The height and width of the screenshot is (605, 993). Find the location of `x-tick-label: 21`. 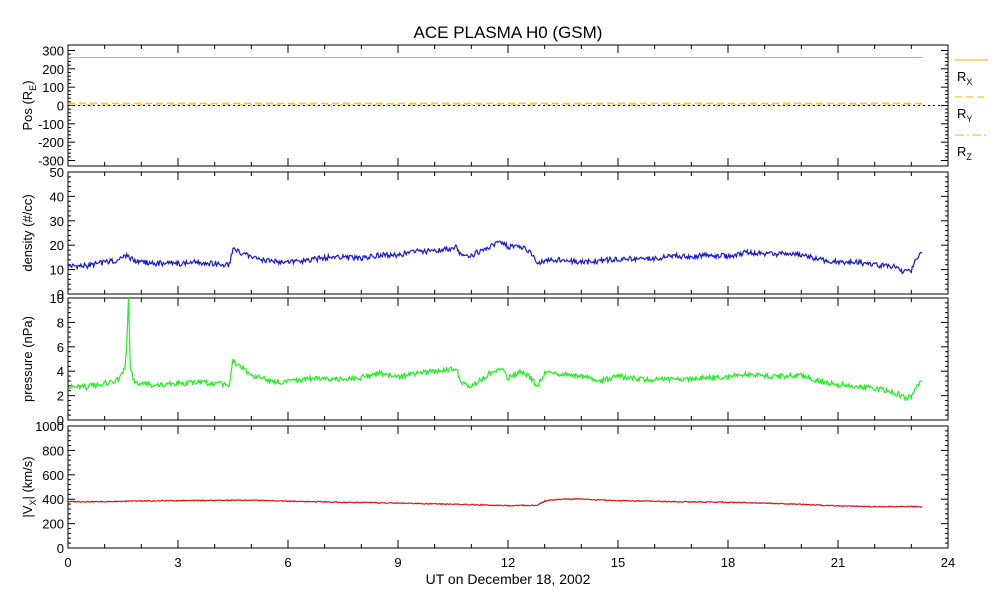

x-tick-label: 21 is located at coordinates (838, 562).